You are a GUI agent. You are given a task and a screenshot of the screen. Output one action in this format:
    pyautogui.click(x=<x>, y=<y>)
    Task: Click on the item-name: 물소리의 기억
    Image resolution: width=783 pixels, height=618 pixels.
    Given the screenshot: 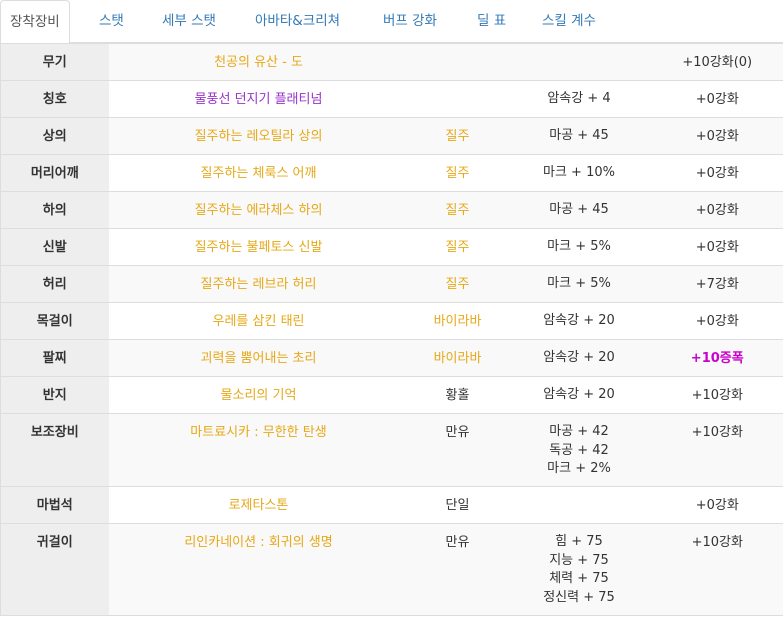 What is the action you would take?
    pyautogui.click(x=258, y=395)
    